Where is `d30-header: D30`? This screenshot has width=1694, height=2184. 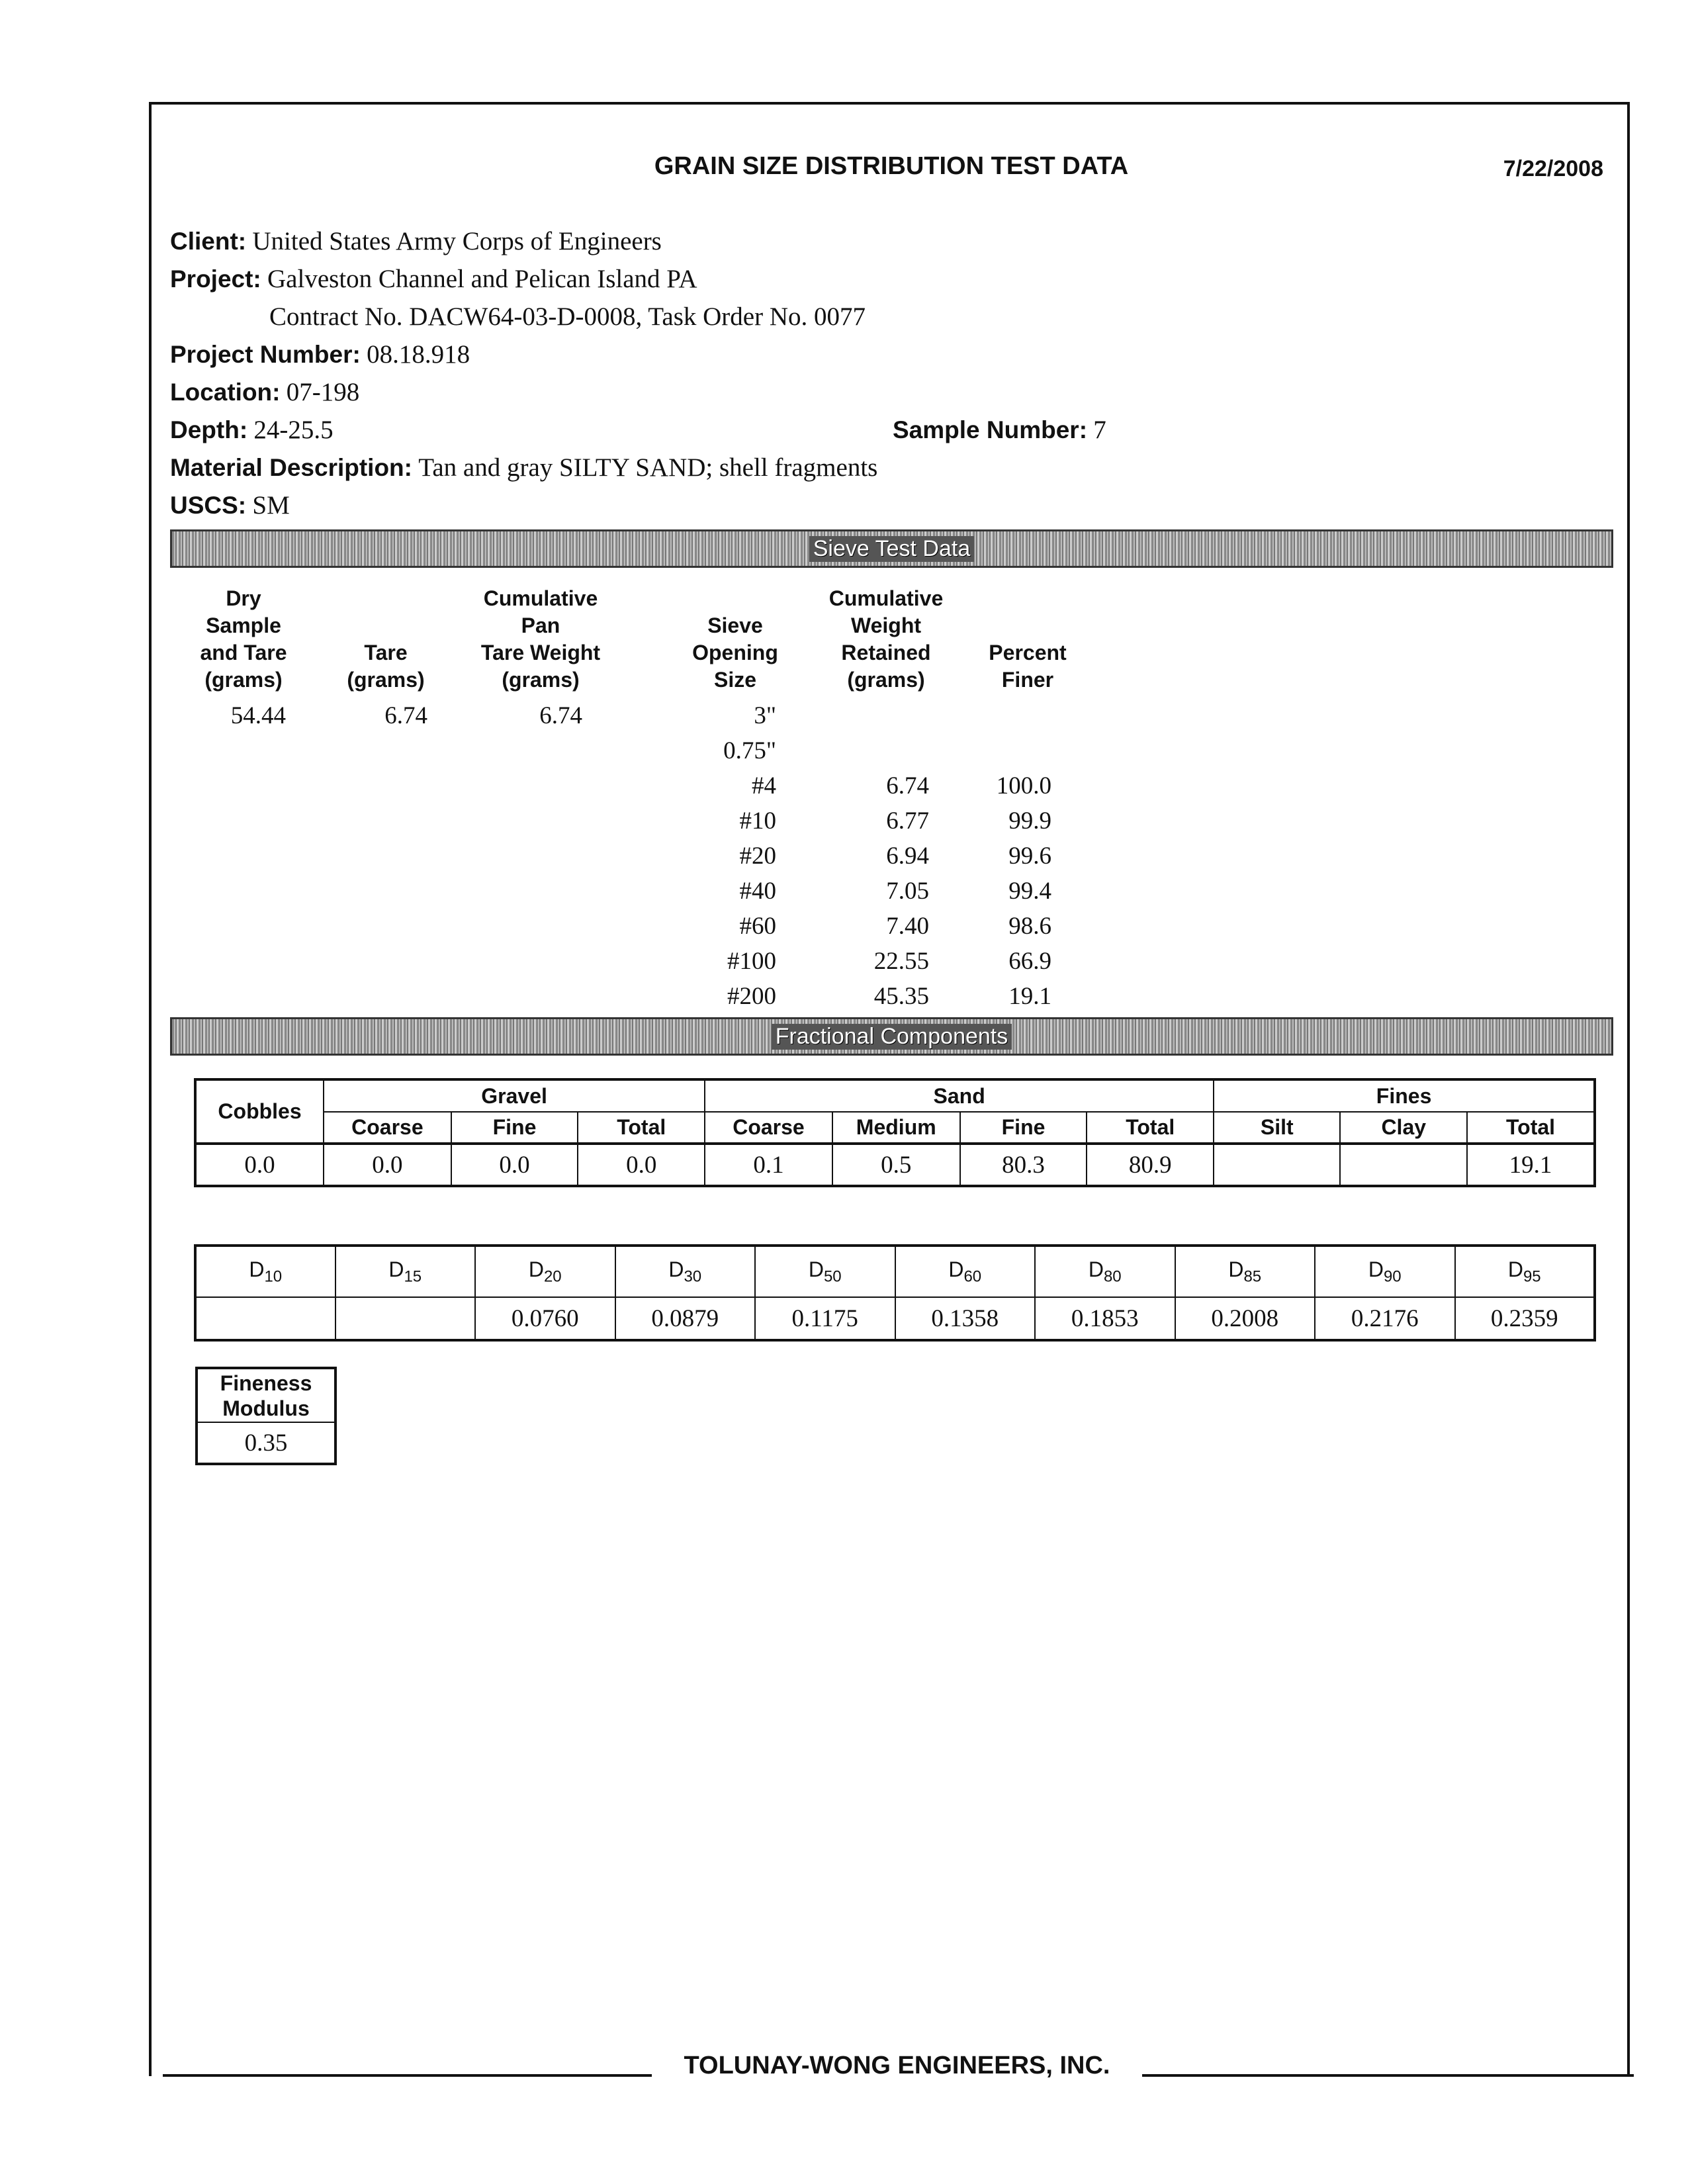 d30-header: D30 is located at coordinates (685, 1271).